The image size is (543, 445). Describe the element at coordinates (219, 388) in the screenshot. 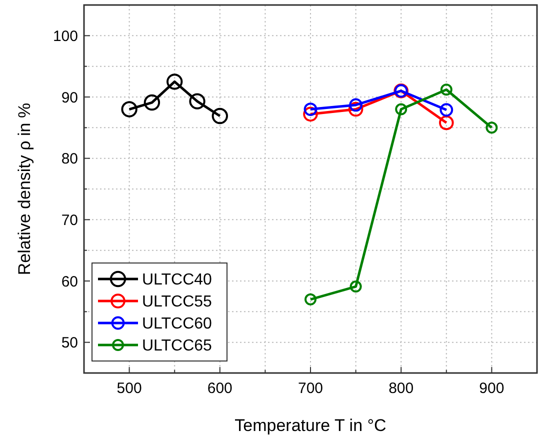

I see `x-tick-label: 600` at that location.